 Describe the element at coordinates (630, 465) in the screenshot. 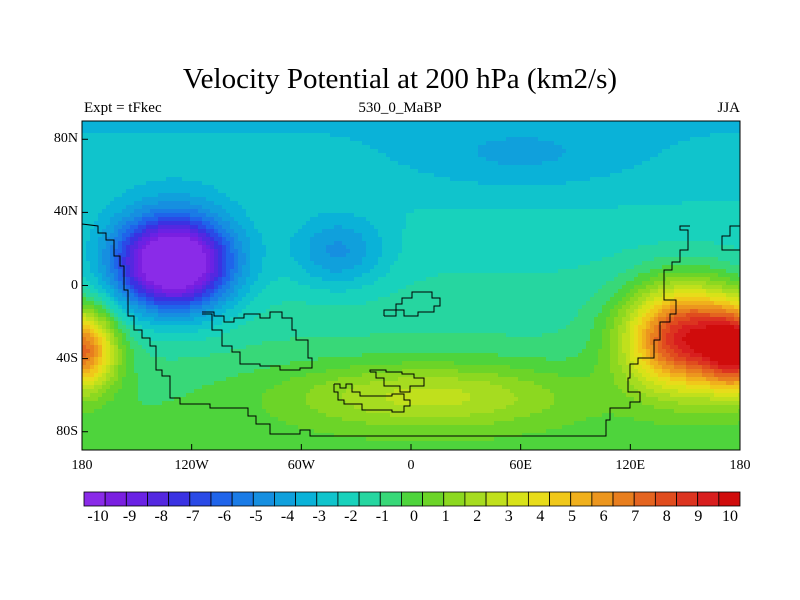

I see `x-tick-label: 120E` at that location.